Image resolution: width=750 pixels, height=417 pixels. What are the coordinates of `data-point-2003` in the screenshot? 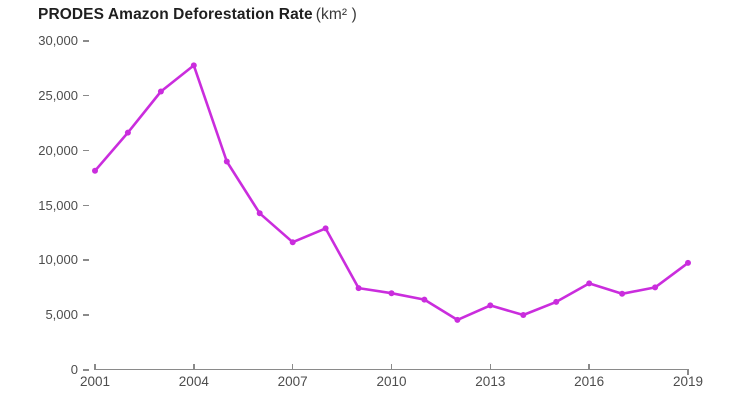 It's located at (160, 91).